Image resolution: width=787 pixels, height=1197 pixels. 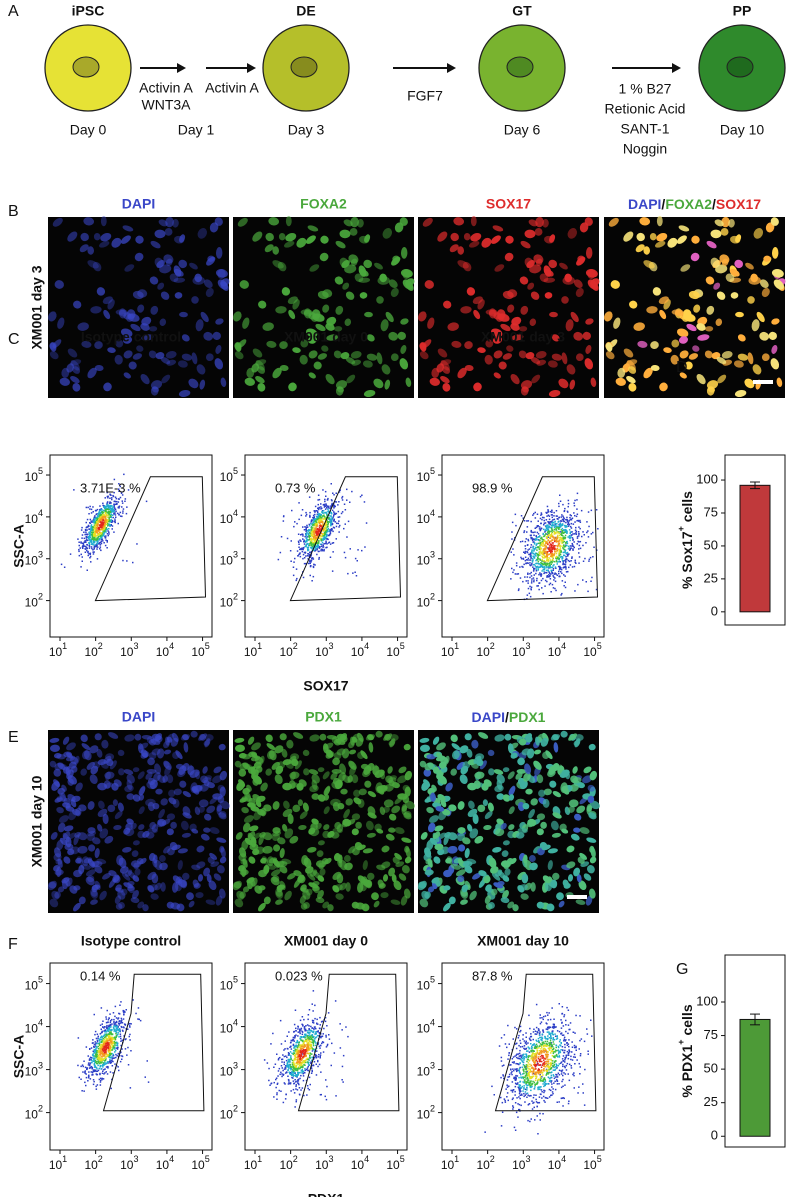 What do you see at coordinates (527, 717) in the screenshot?
I see `merge-part: PDX1` at bounding box center [527, 717].